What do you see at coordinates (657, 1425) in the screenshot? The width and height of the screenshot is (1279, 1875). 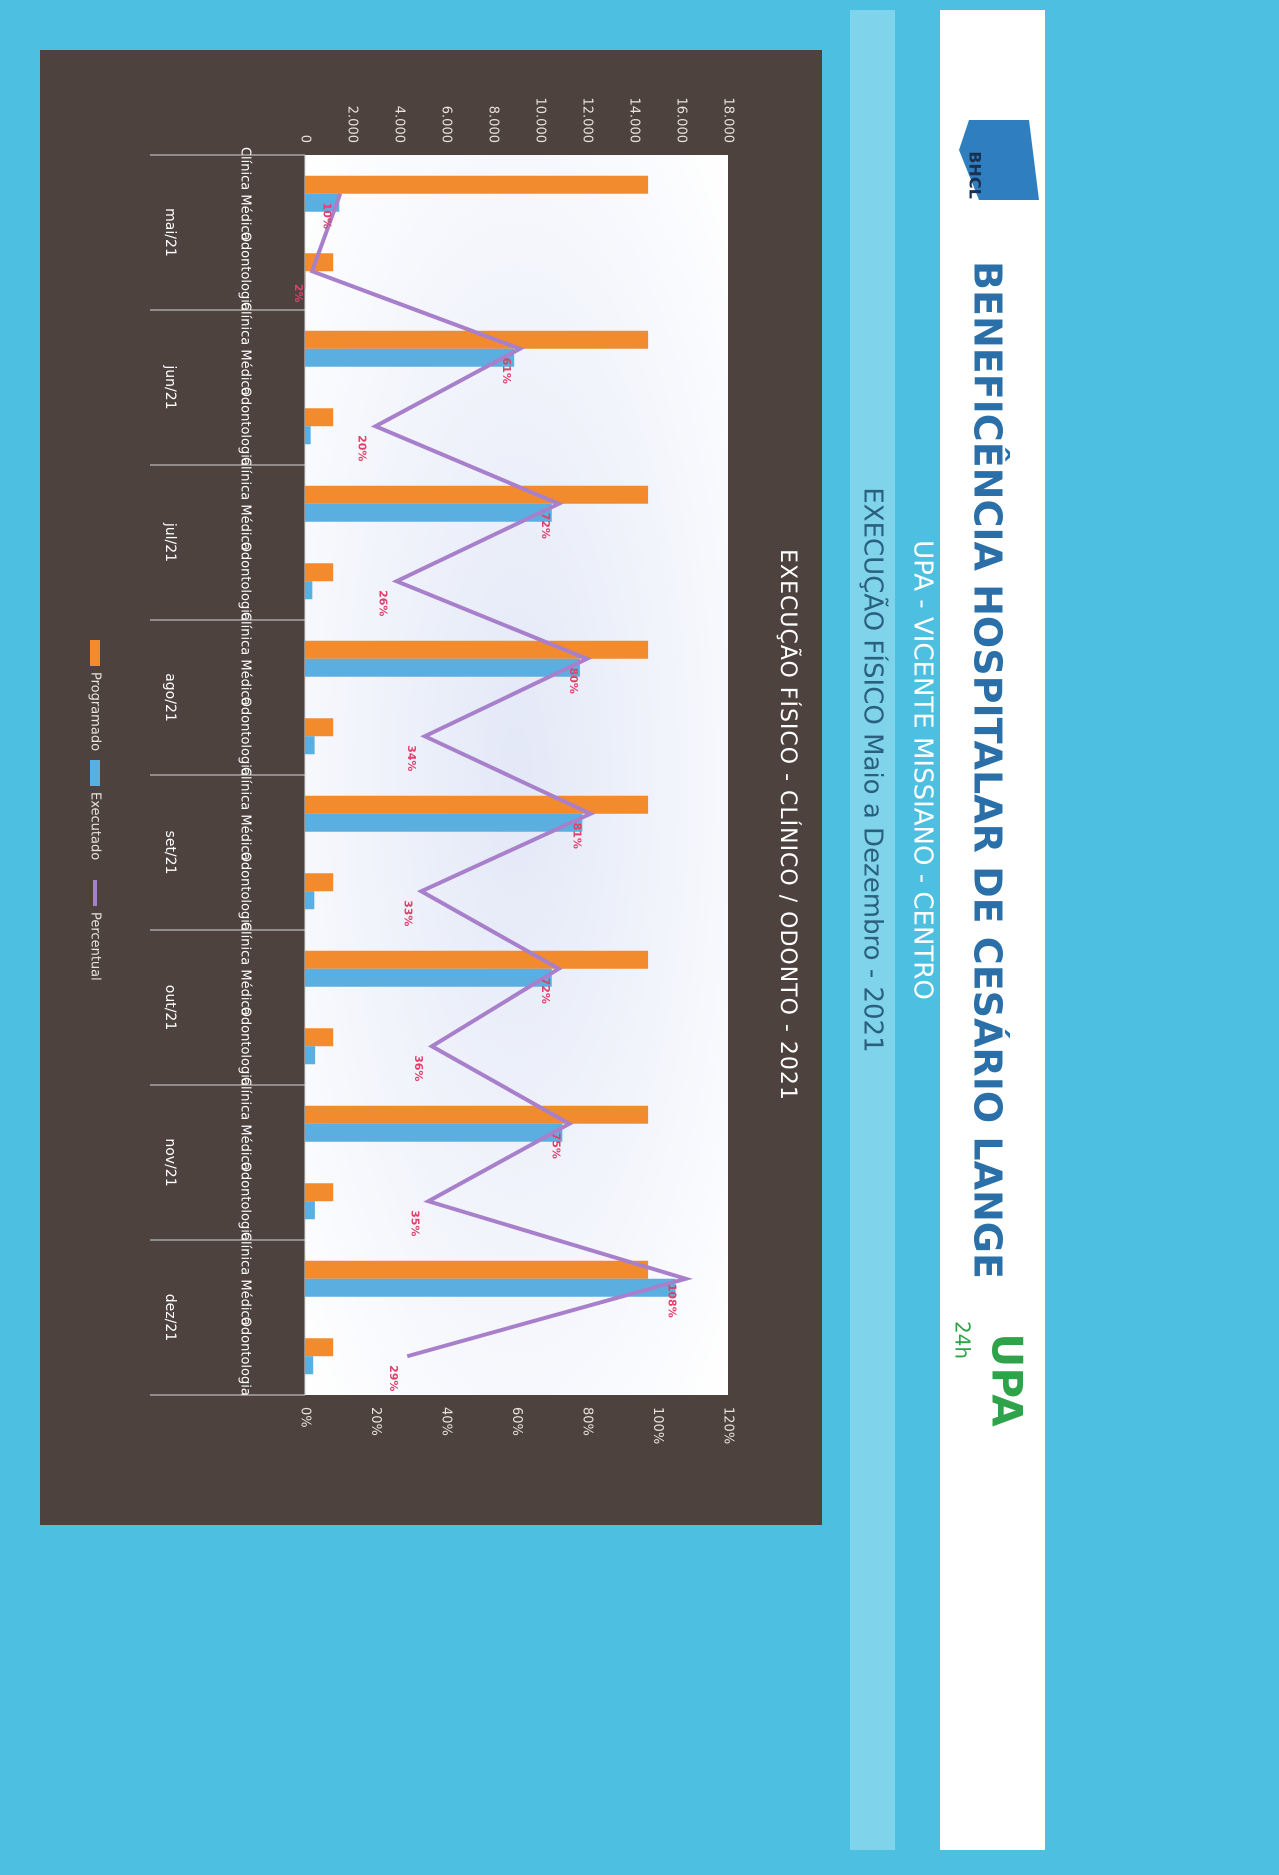 I see `y2-tick-label: 100%` at bounding box center [657, 1425].